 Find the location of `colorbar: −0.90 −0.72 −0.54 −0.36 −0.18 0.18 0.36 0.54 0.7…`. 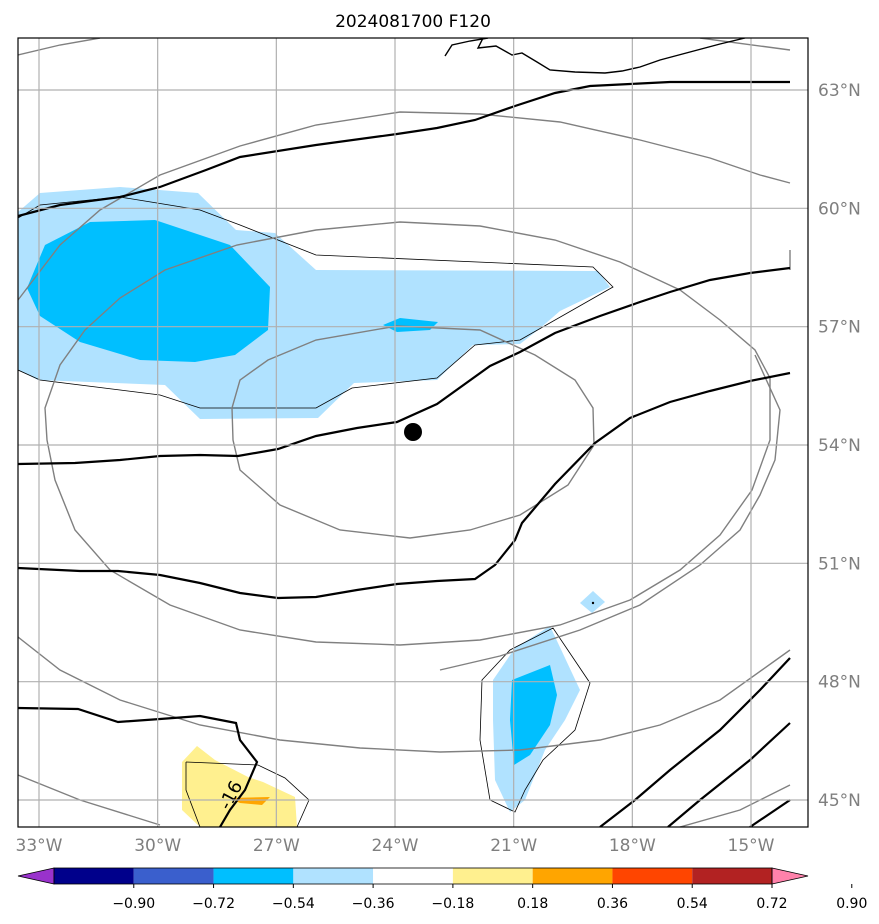

colorbar: −0.90 −0.72 −0.54 −0.36 −0.18 0.18 0.36 0.54 0.7… is located at coordinates (442, 889).